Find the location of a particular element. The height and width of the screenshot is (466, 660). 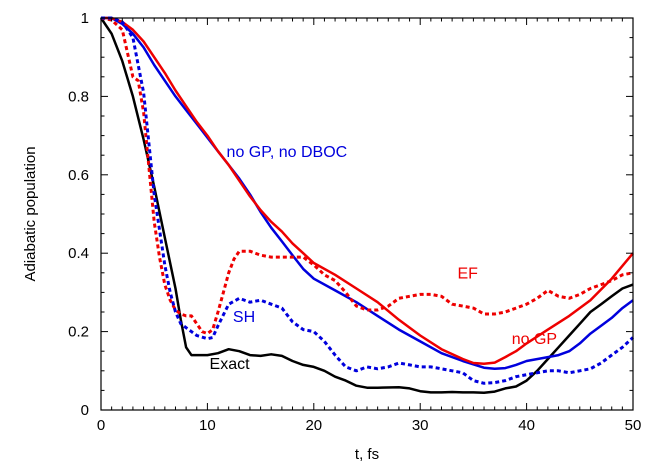

y-tick-label: 0.2 is located at coordinates (78, 332).